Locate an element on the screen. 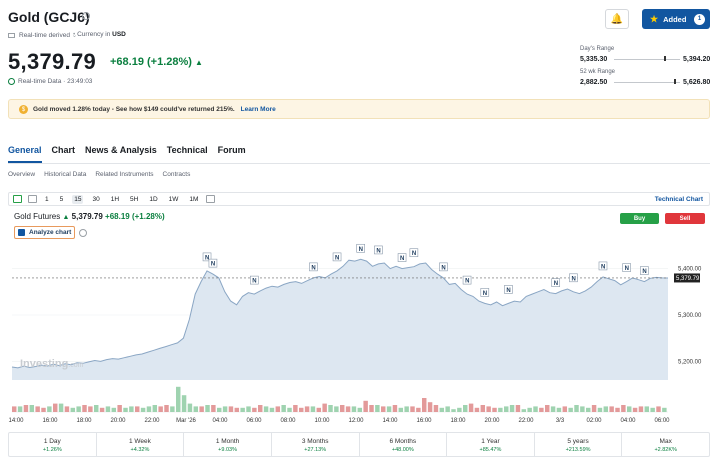  interval-group: 1 5 15 30 1H 5H 1D 1W 1M is located at coordinates (121, 199).